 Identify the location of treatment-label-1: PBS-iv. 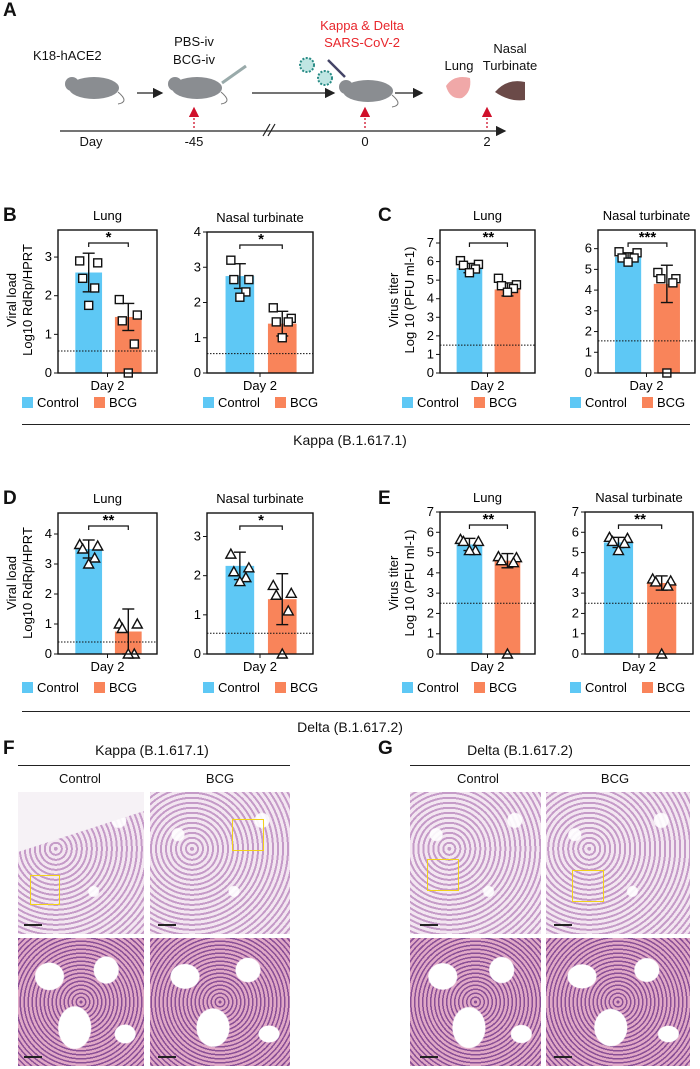
(194, 41).